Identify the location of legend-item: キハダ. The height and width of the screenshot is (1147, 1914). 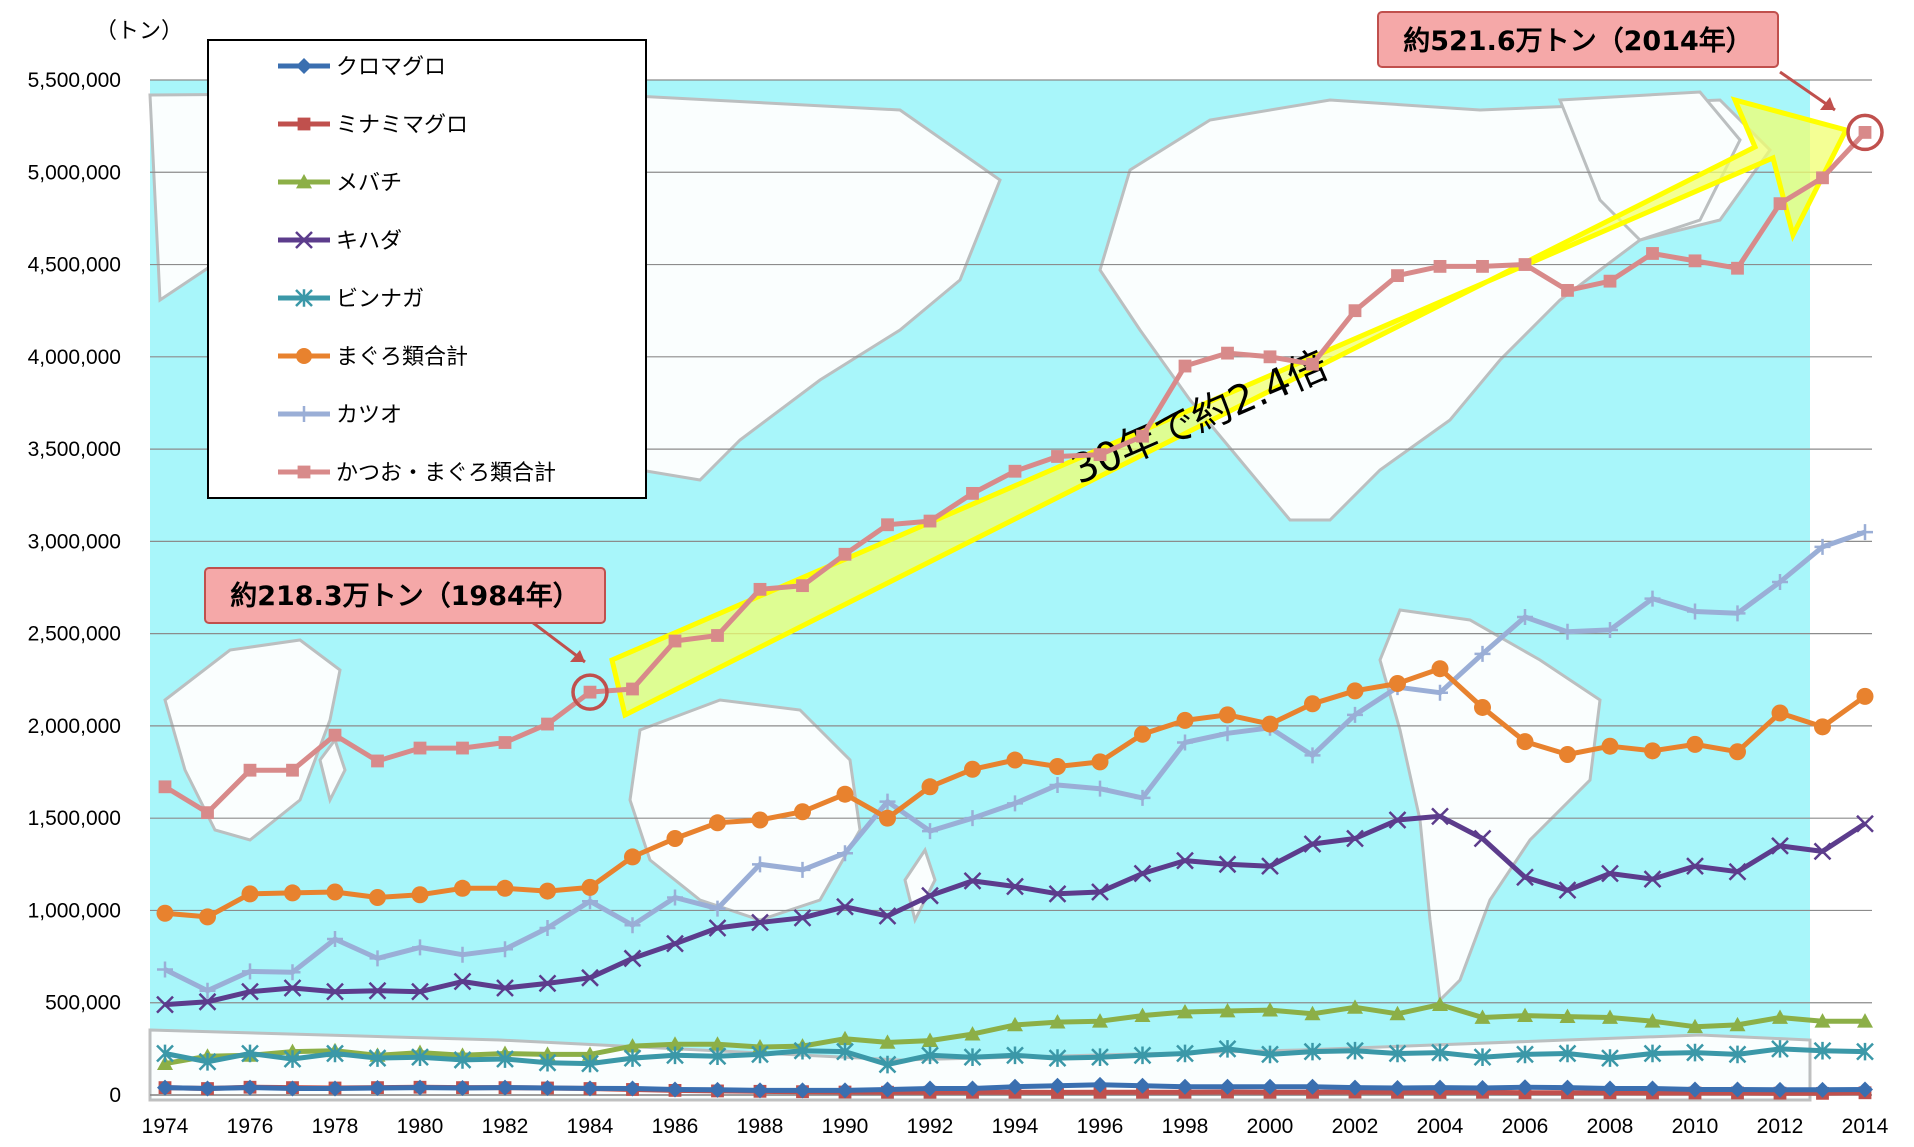
(340, 241).